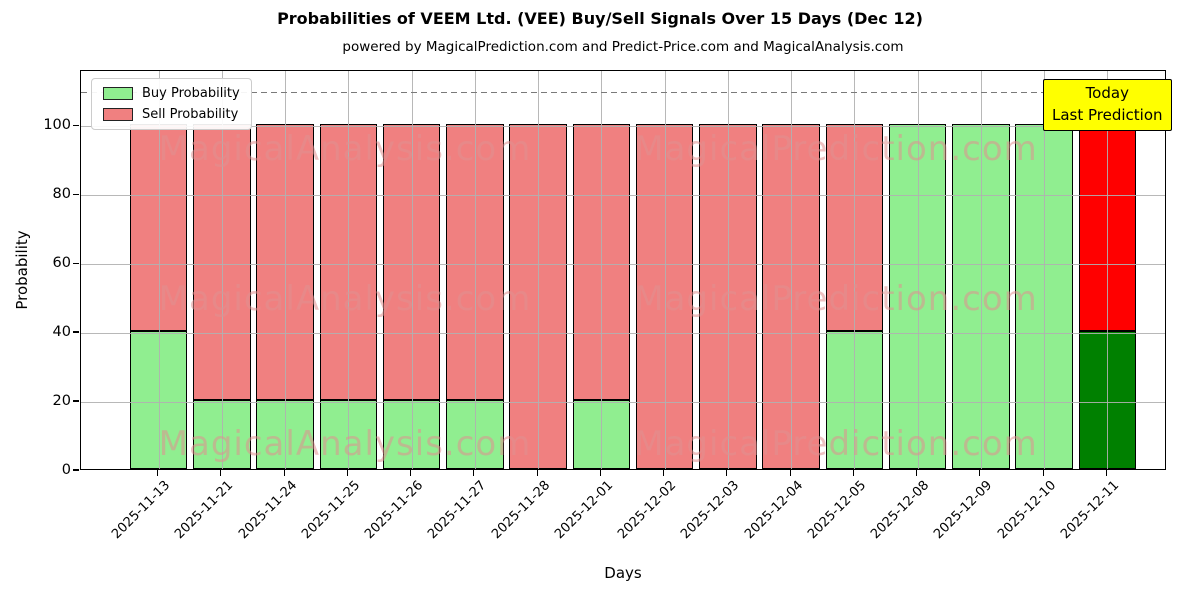 The width and height of the screenshot is (1200, 600). I want to click on legend-item-buy: Buy Probability, so click(171, 93).